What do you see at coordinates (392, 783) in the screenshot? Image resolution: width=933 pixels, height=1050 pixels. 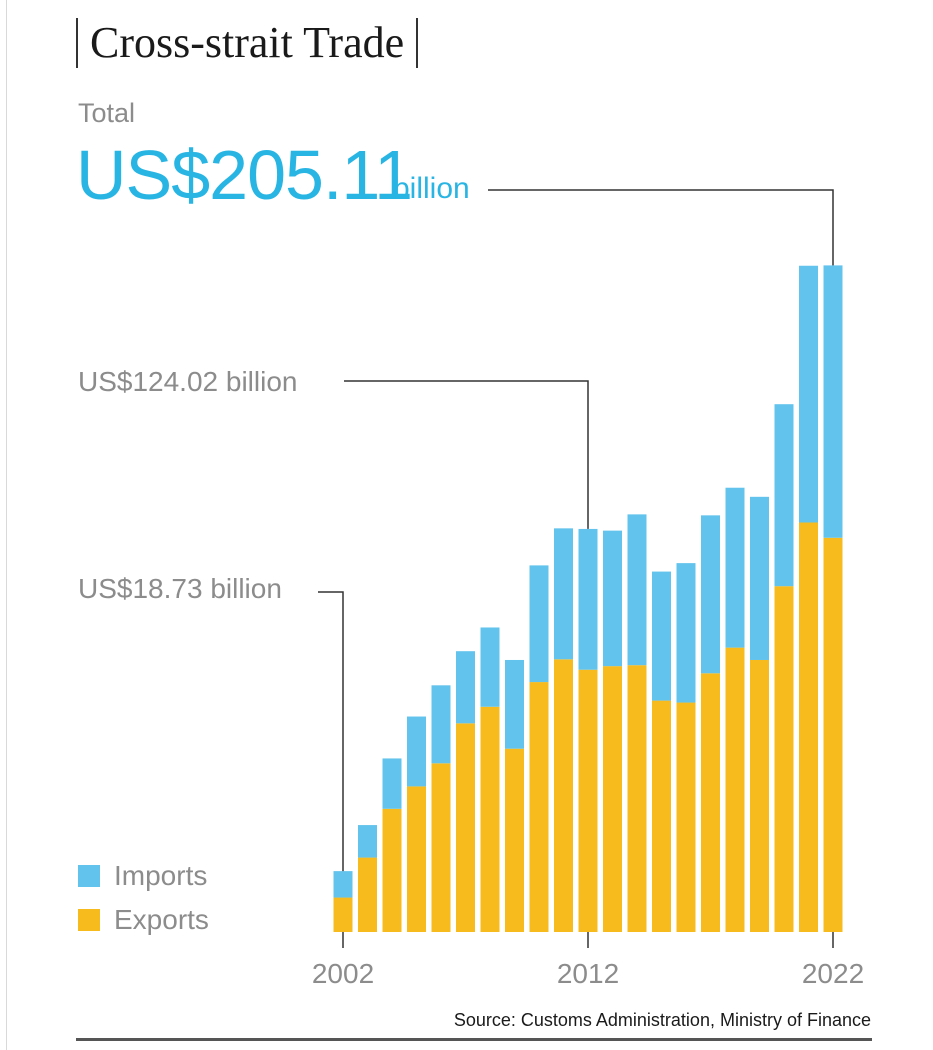 I see `bar-imports-2004` at bounding box center [392, 783].